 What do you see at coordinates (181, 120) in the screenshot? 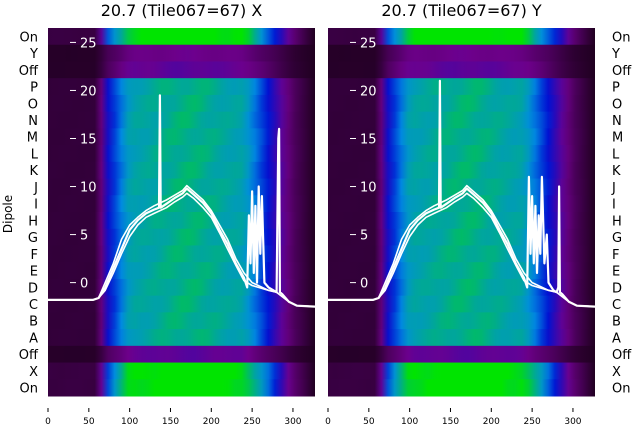
I see `heatmap-row-n` at bounding box center [181, 120].